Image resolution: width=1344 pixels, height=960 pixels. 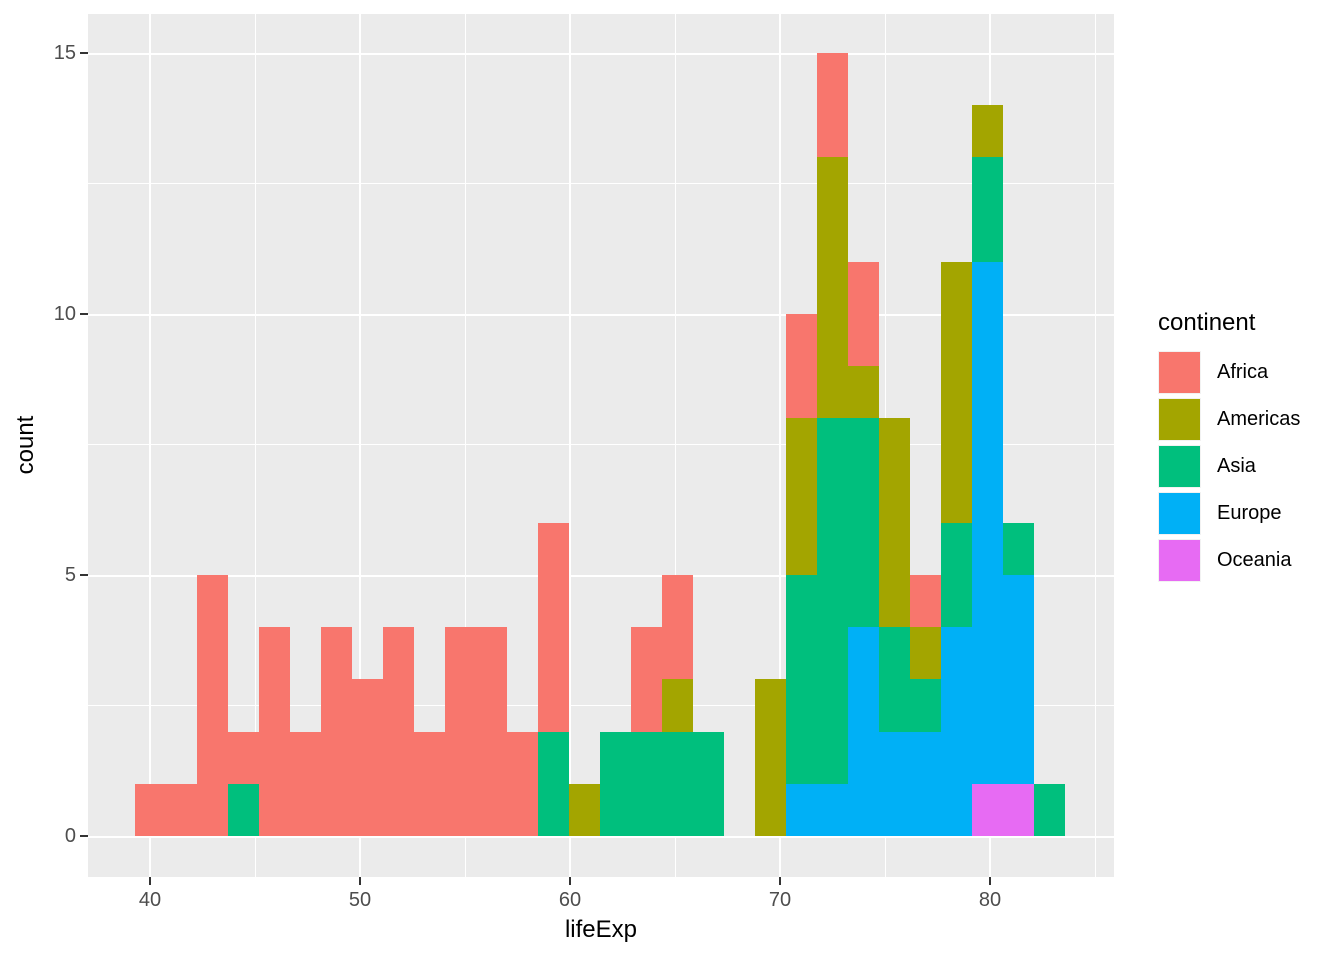 What do you see at coordinates (1251, 513) in the screenshot?
I see `legend-item-europe: Europe` at bounding box center [1251, 513].